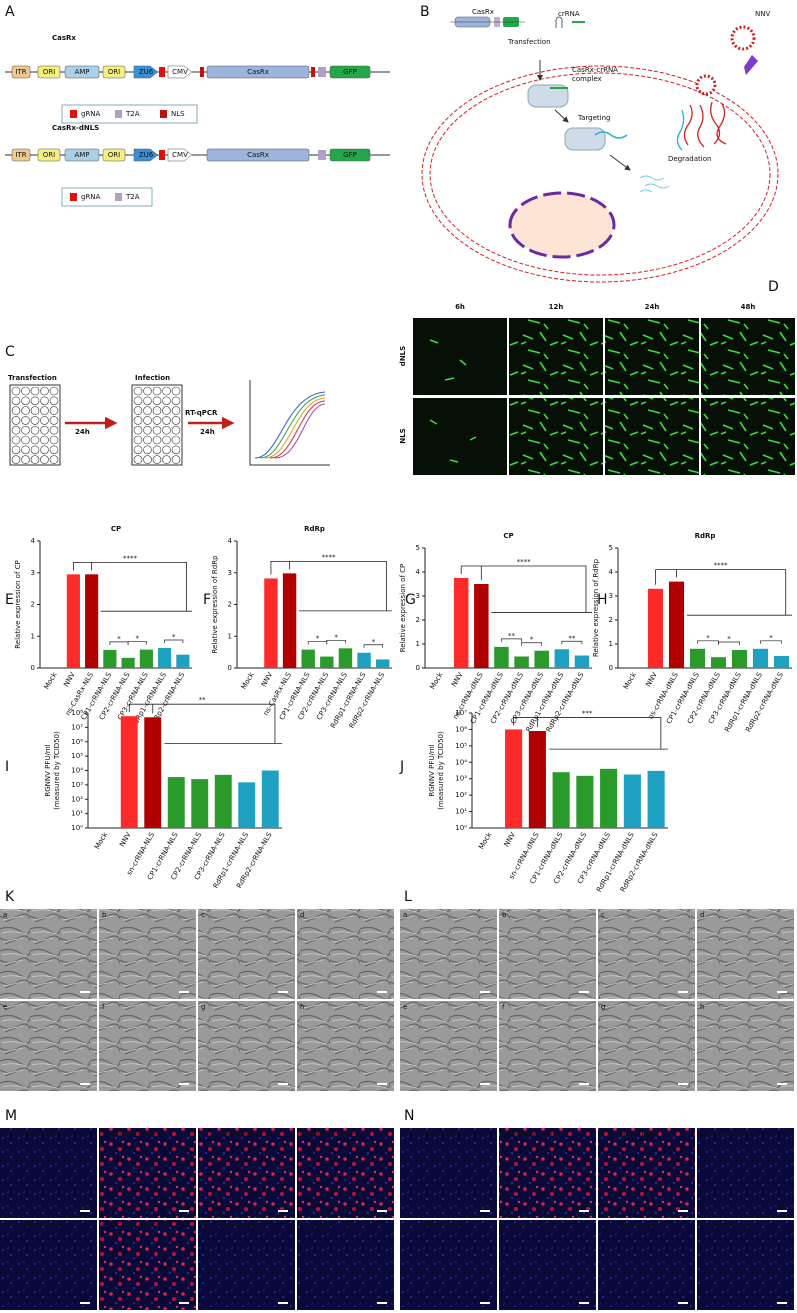  Describe the element at coordinates (57, 770) in the screenshot. I see `y-axis-label-line: (measured by TCID50)` at that location.